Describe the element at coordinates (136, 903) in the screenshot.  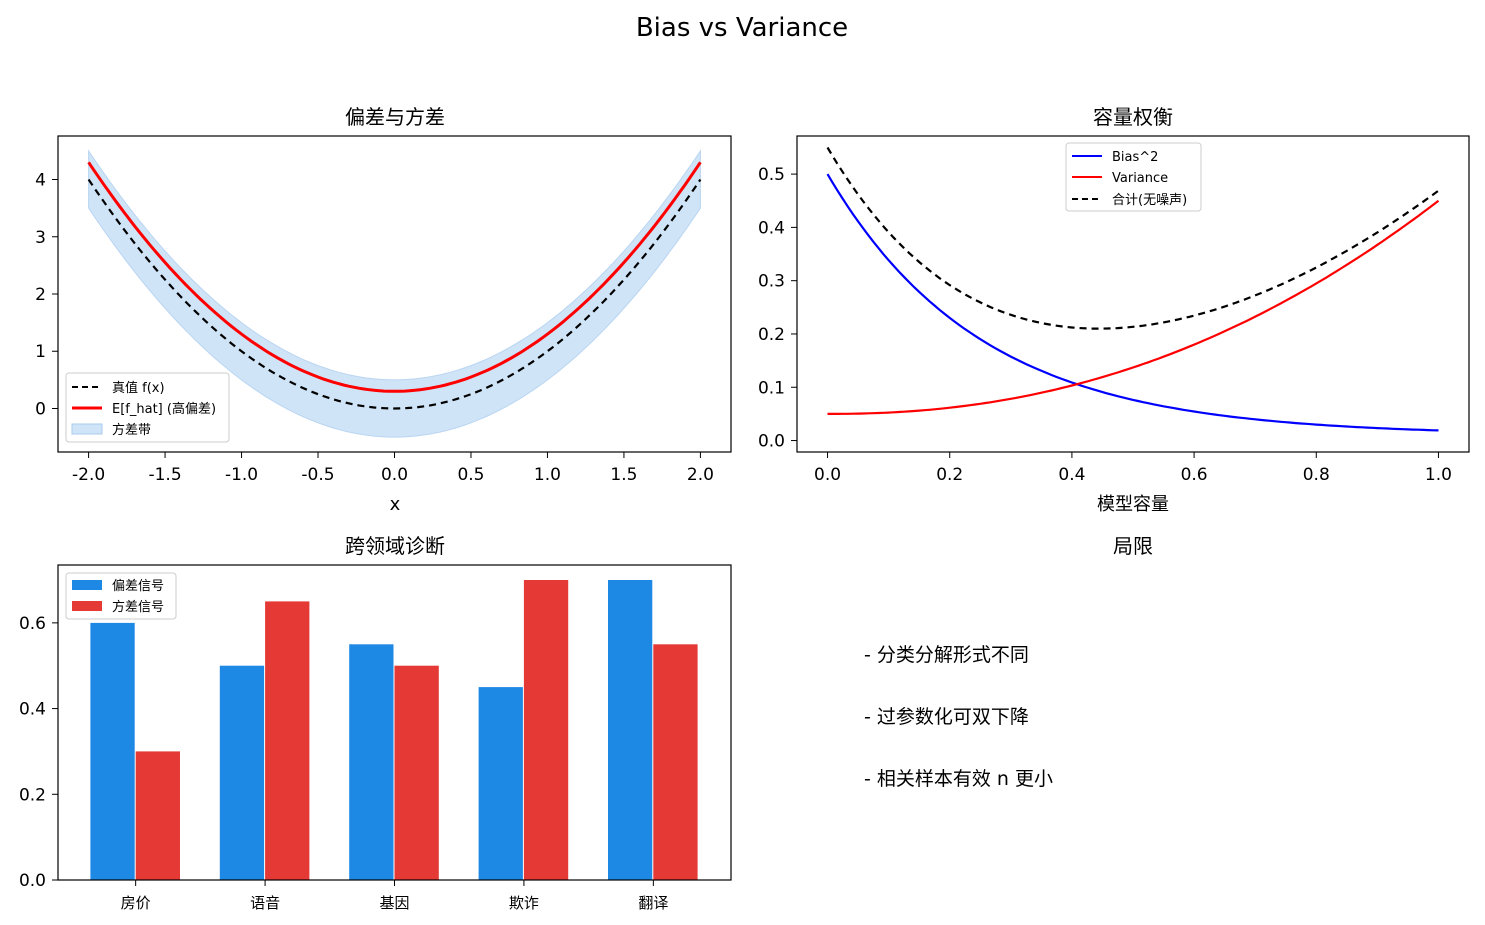
I see `x-tick-label: 房价` at that location.